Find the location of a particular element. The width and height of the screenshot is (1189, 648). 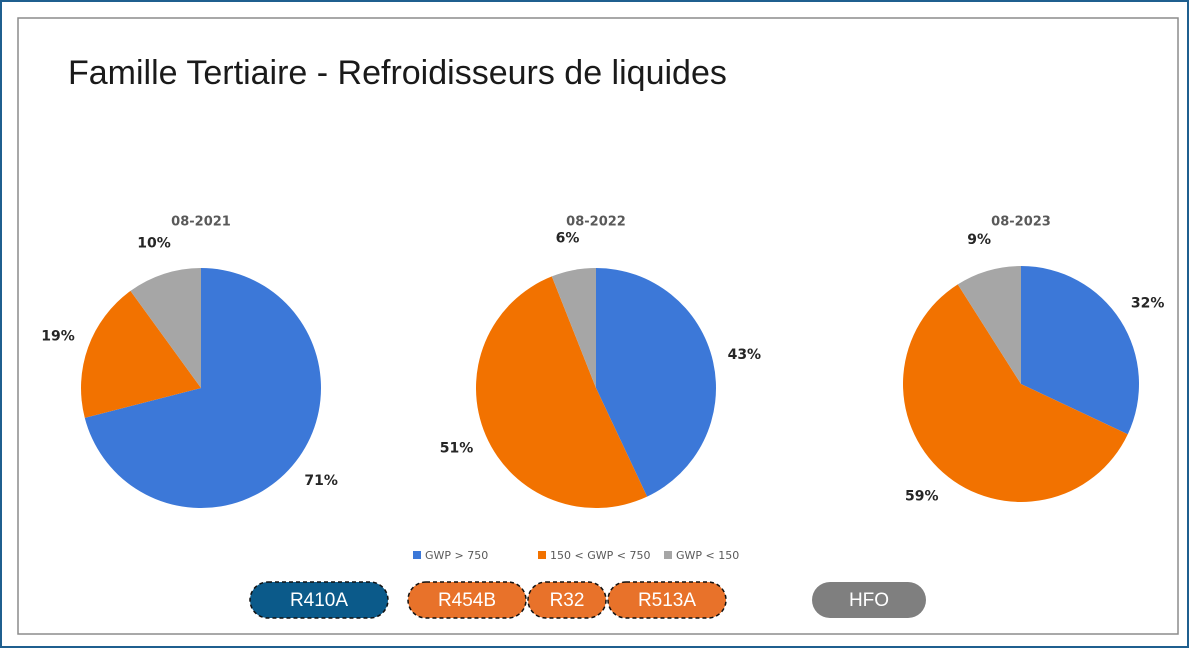

slice-label: 71% is located at coordinates (321, 481).